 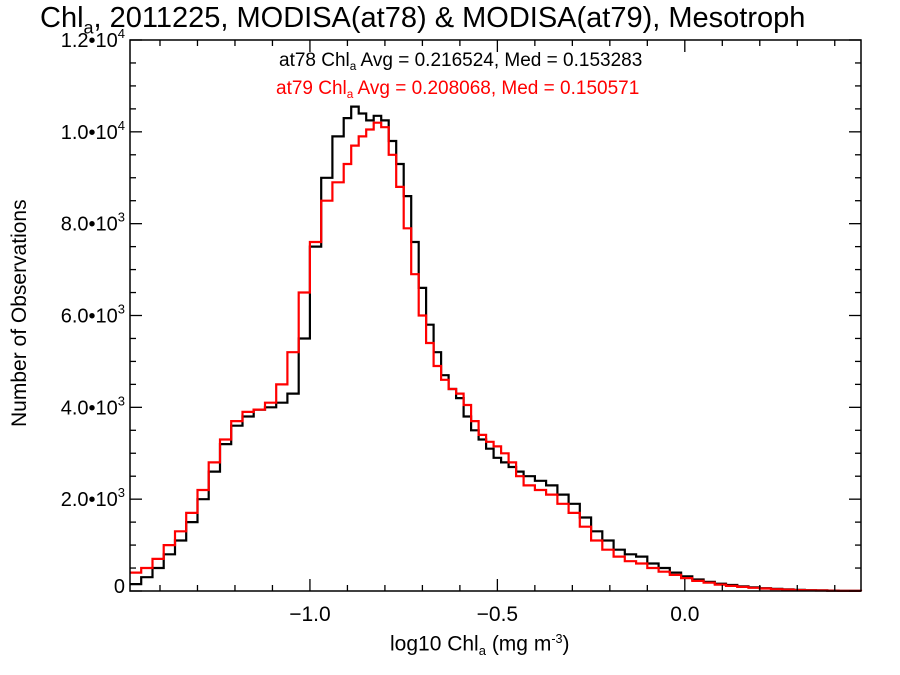 What do you see at coordinates (684, 614) in the screenshot?
I see `x-tick-label: 0.0` at bounding box center [684, 614].